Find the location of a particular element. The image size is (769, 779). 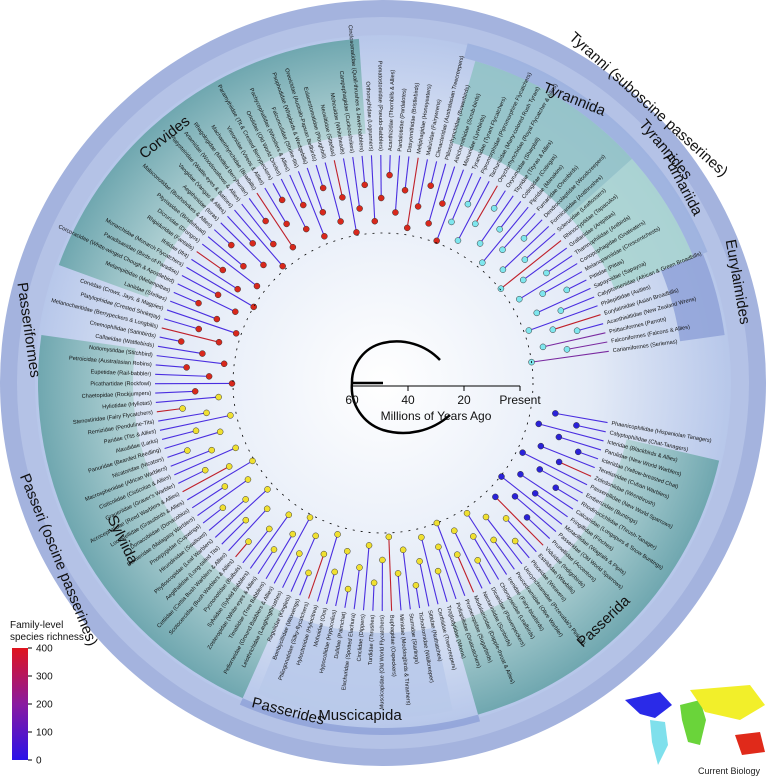

family-label: Hyliotidae (Hyliotas) is located at coordinates (127, 405).